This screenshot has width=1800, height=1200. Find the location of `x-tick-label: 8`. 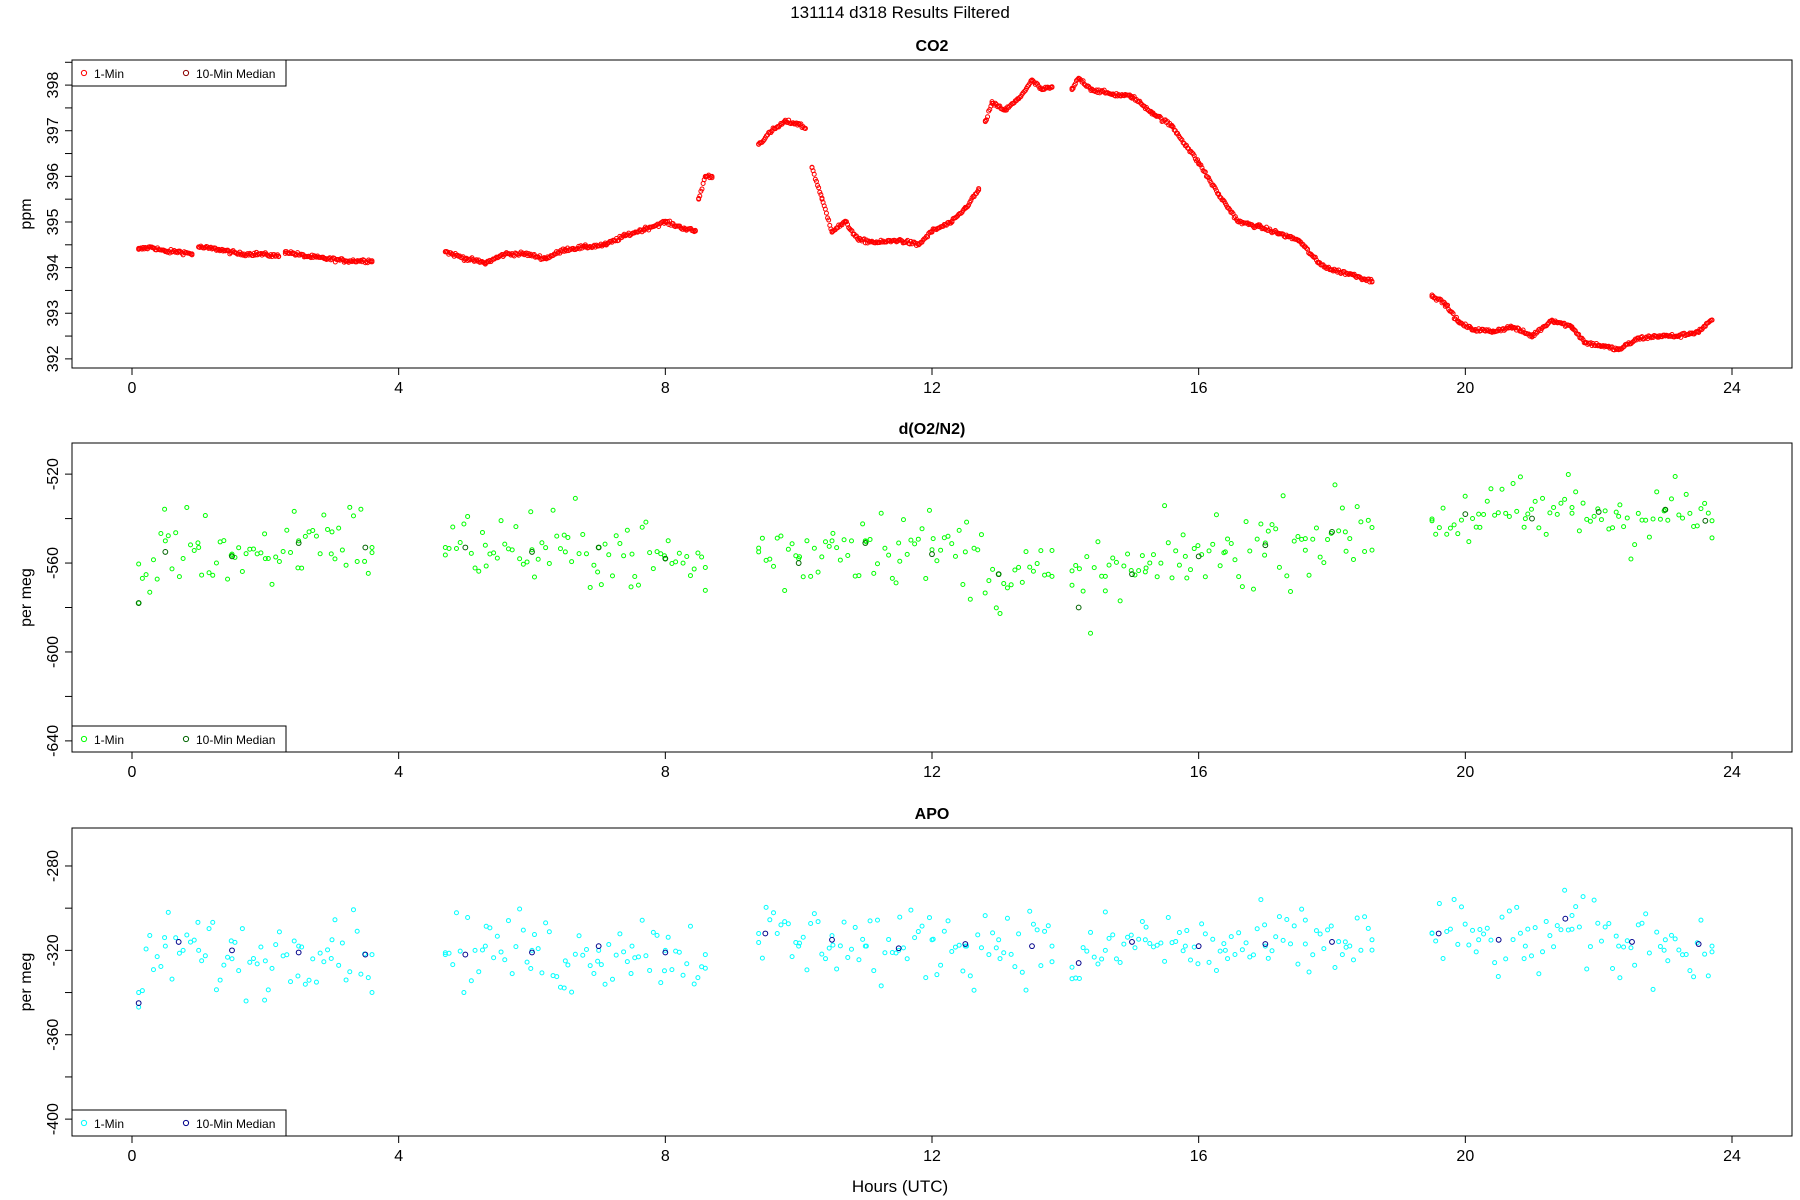

x-tick-label: 8 is located at coordinates (665, 772).